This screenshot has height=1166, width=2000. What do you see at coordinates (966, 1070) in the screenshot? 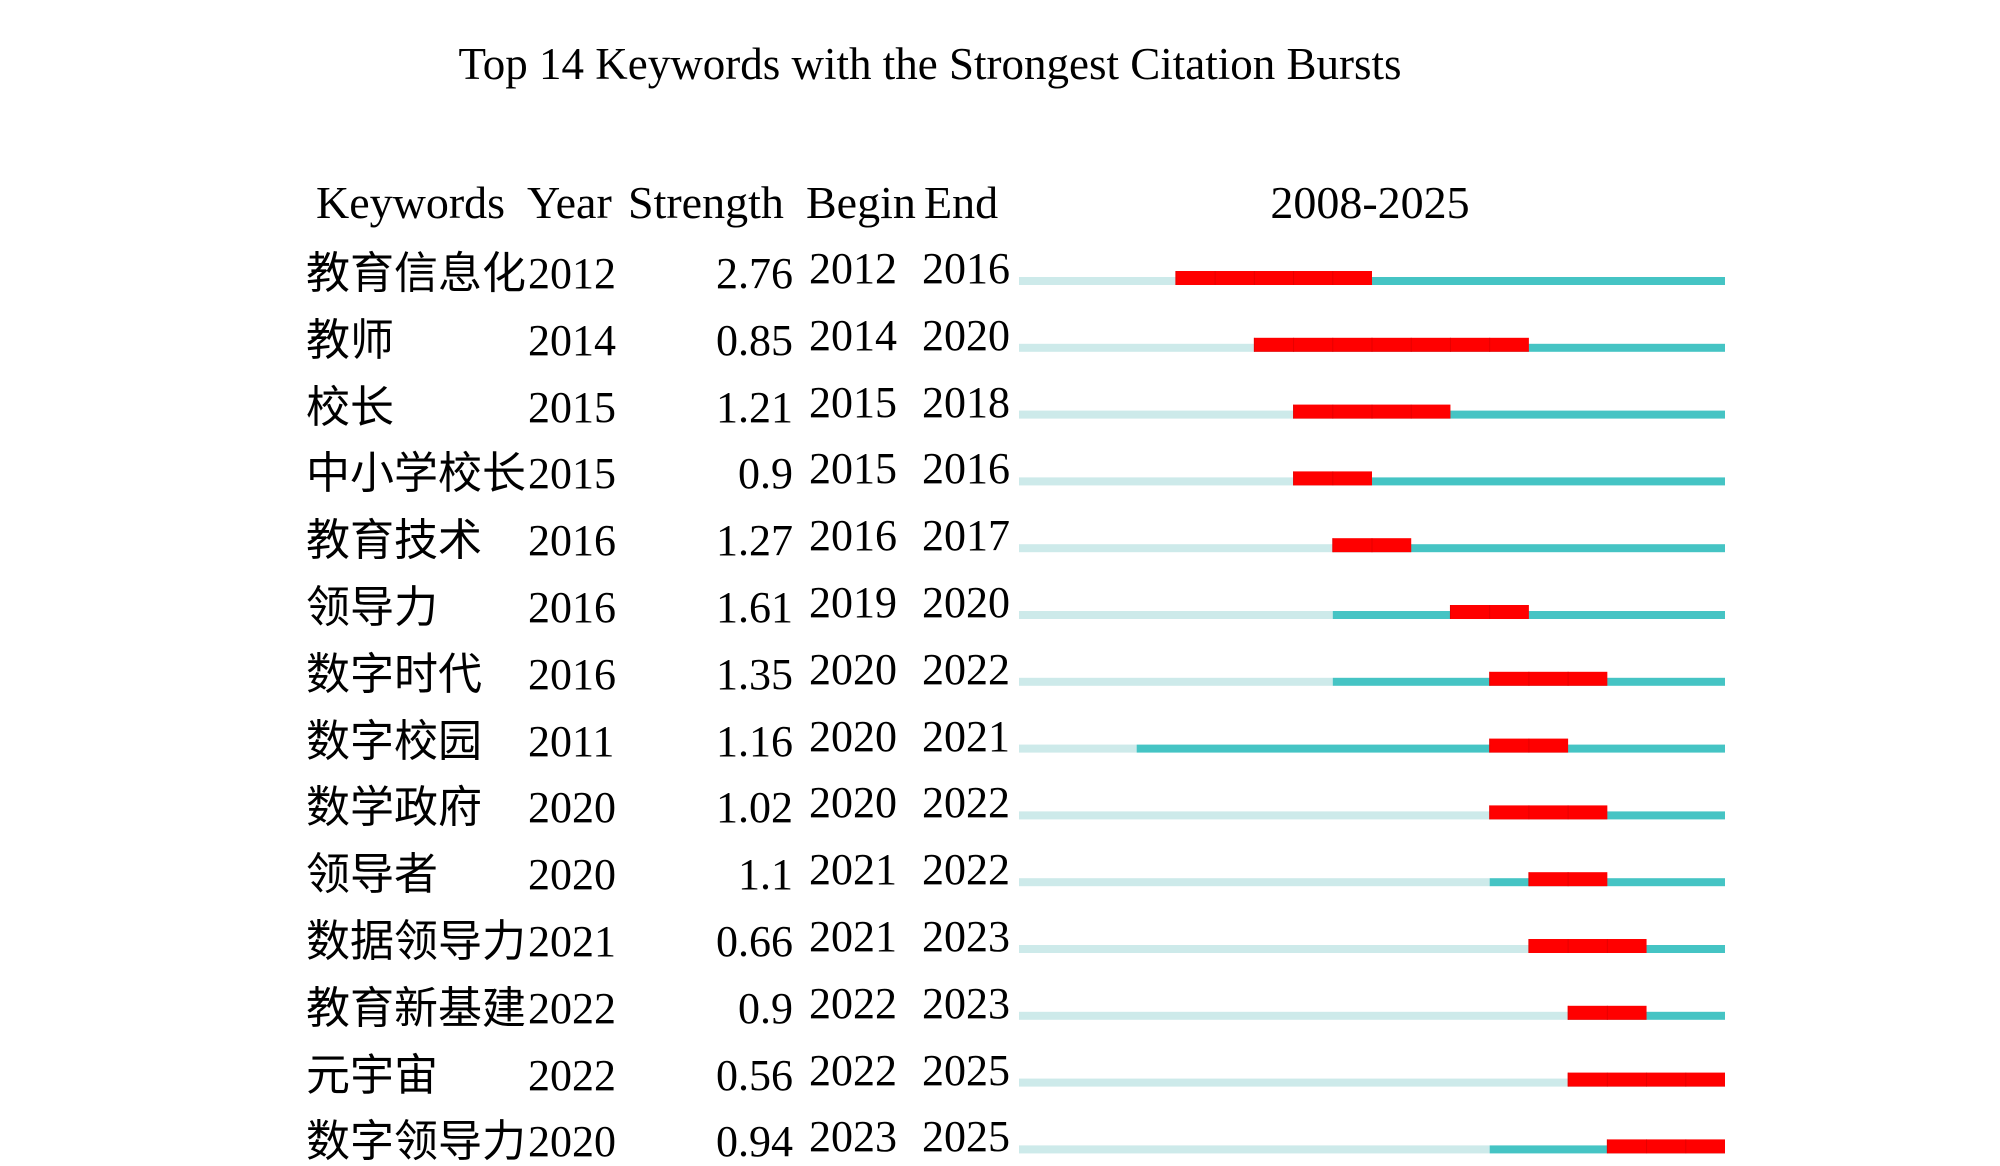
I see `cell-end: 2025` at bounding box center [966, 1070].